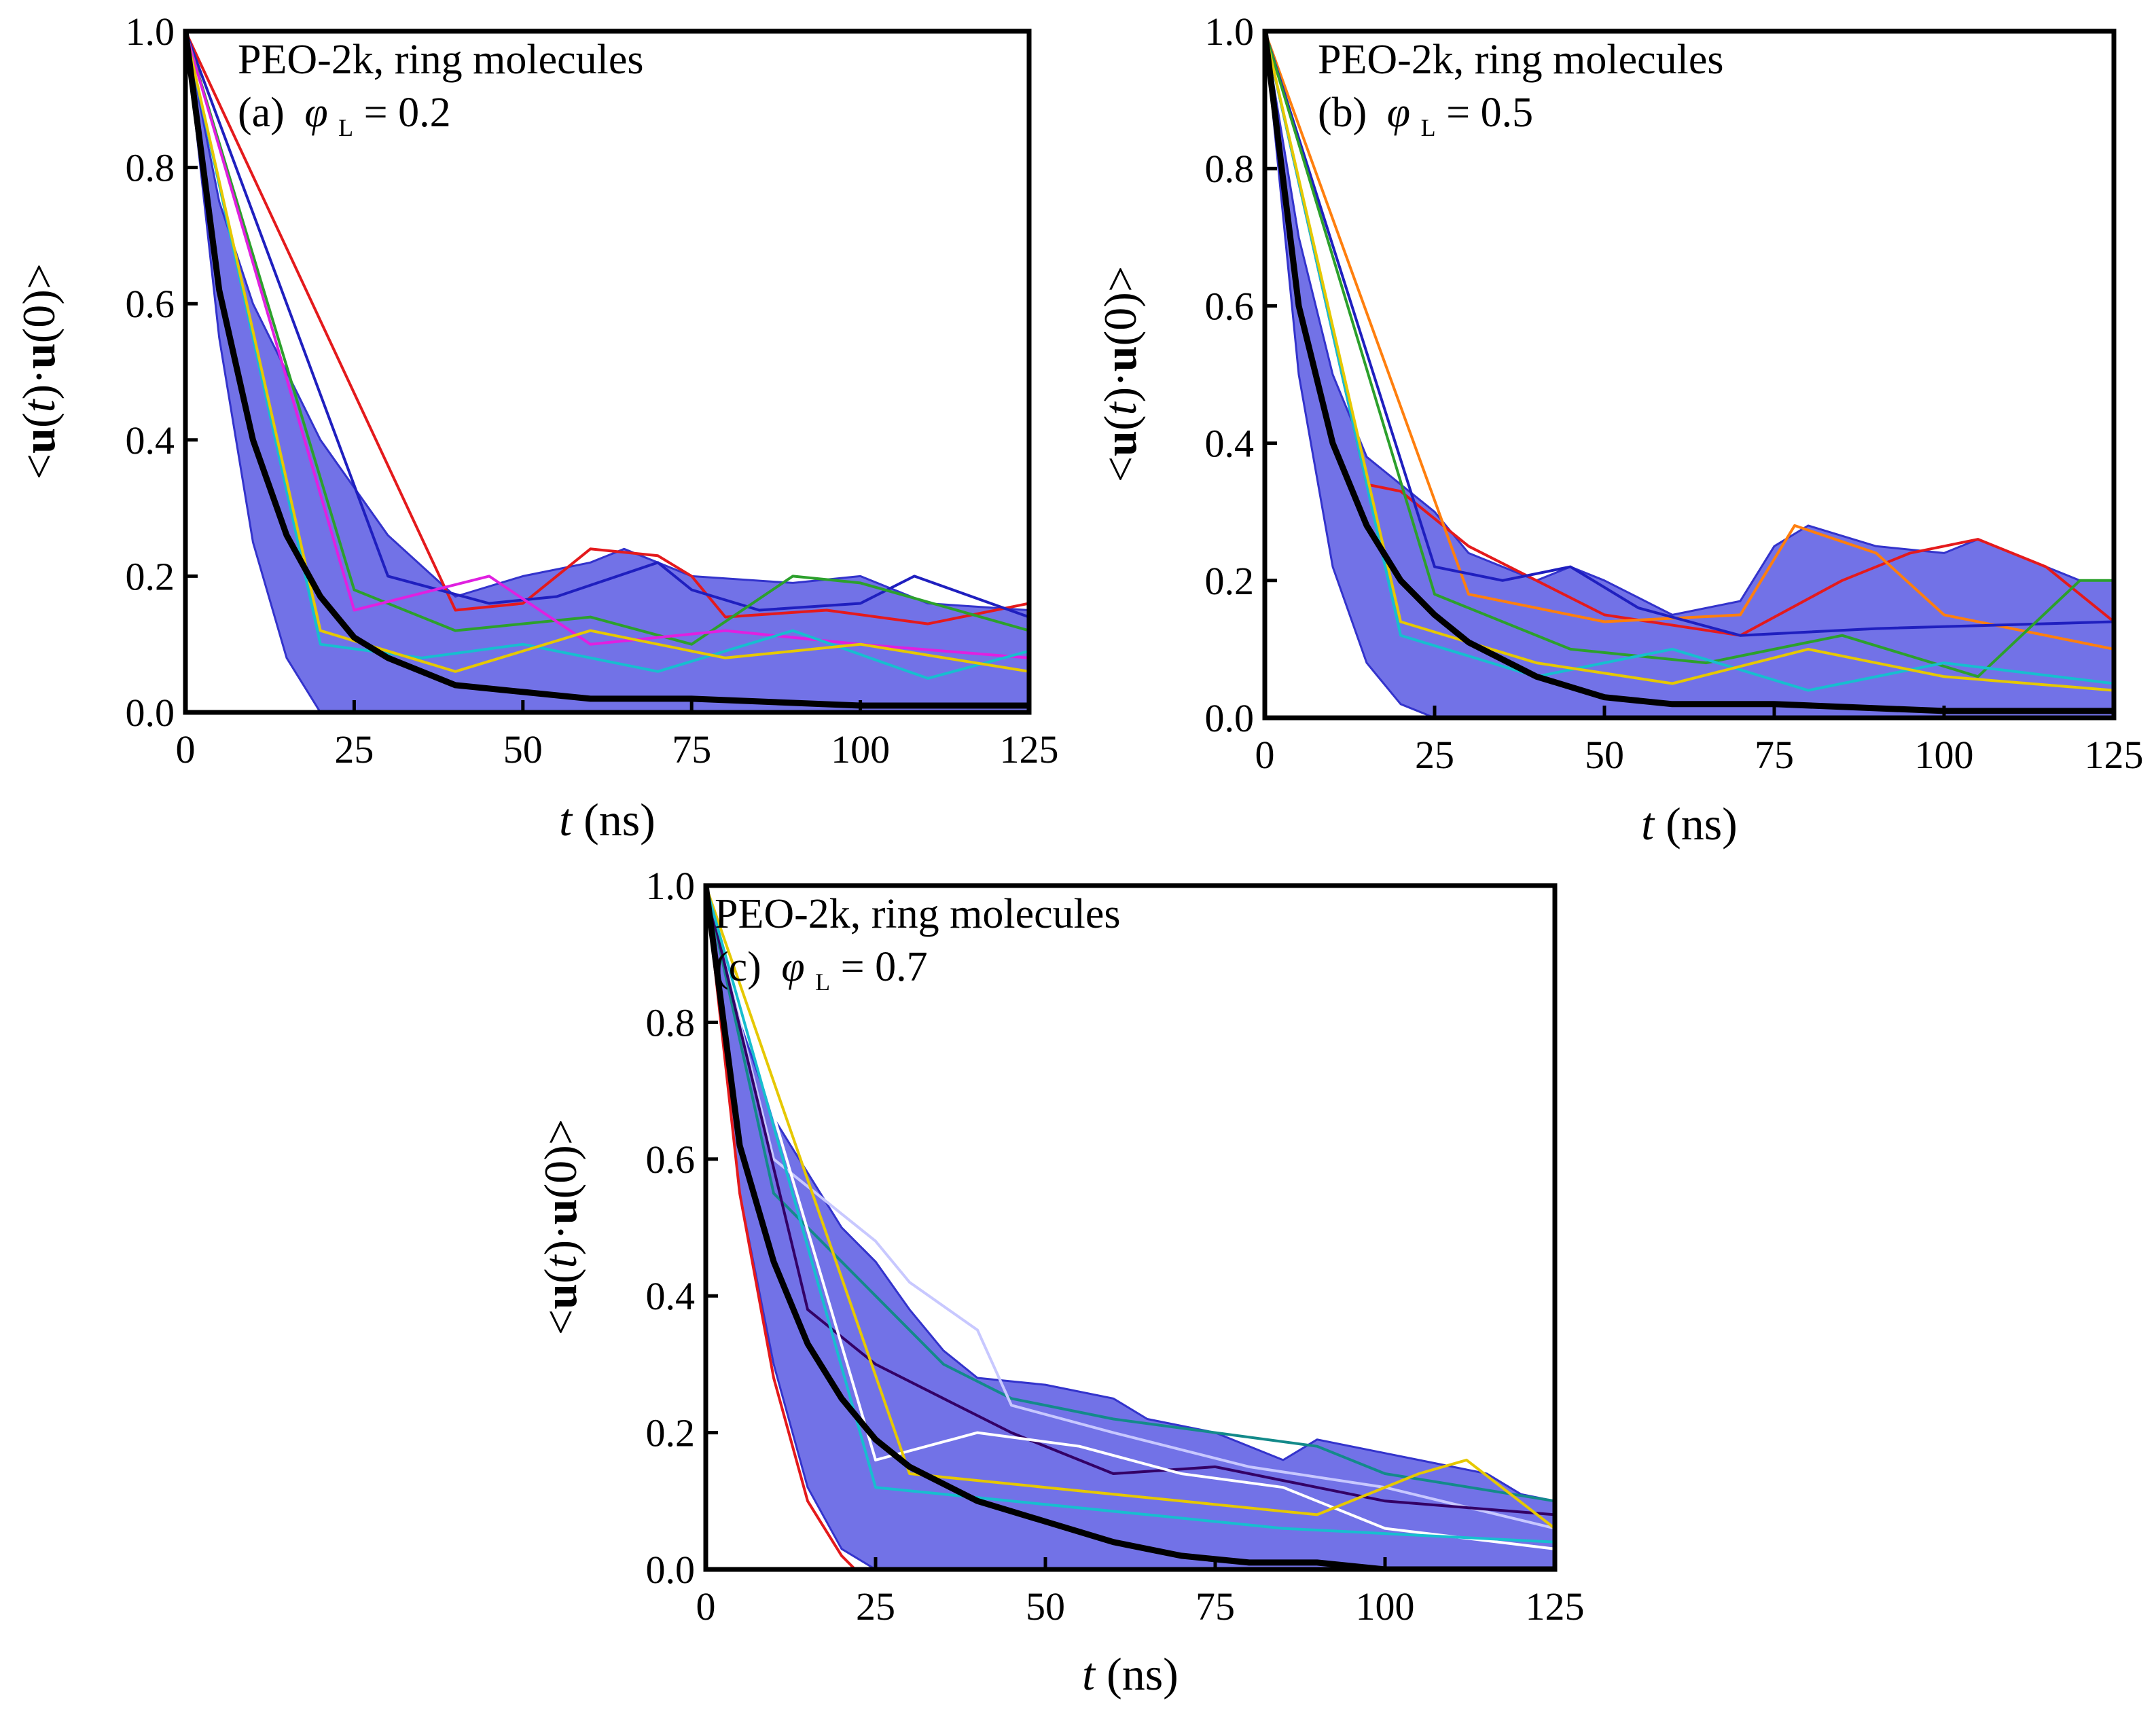 Image resolution: width=2156 pixels, height=1710 pixels. Describe the element at coordinates (671, 1160) in the screenshot. I see `y-tick-label-c-0.6: 0.6` at that location.